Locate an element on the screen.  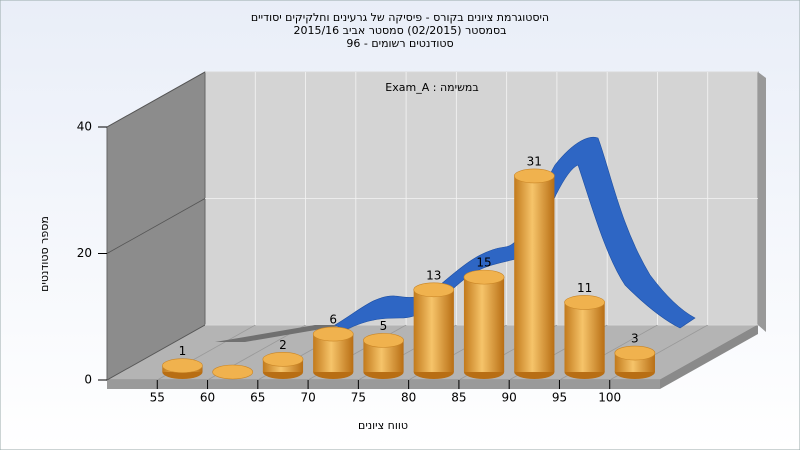
data-label: 1 is located at coordinates (183, 351).